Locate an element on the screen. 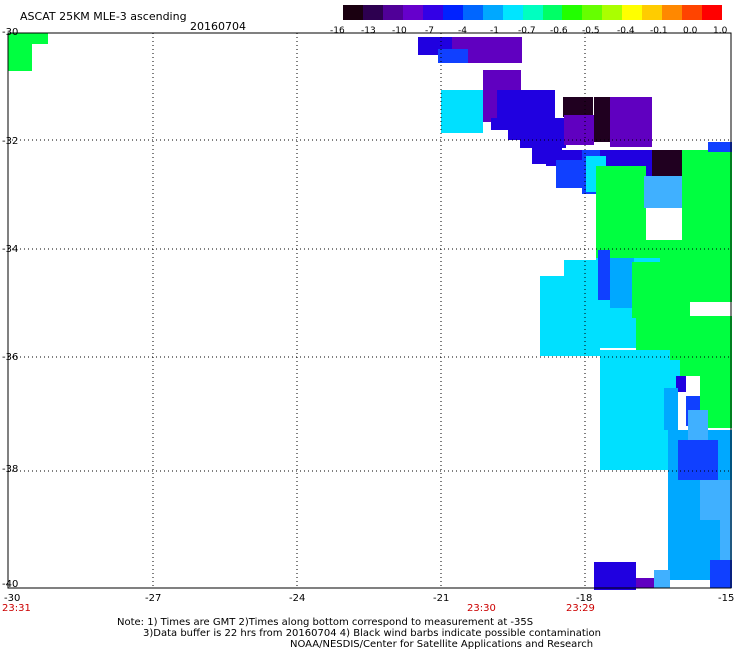  lon-label: -27 is located at coordinates (153, 598).